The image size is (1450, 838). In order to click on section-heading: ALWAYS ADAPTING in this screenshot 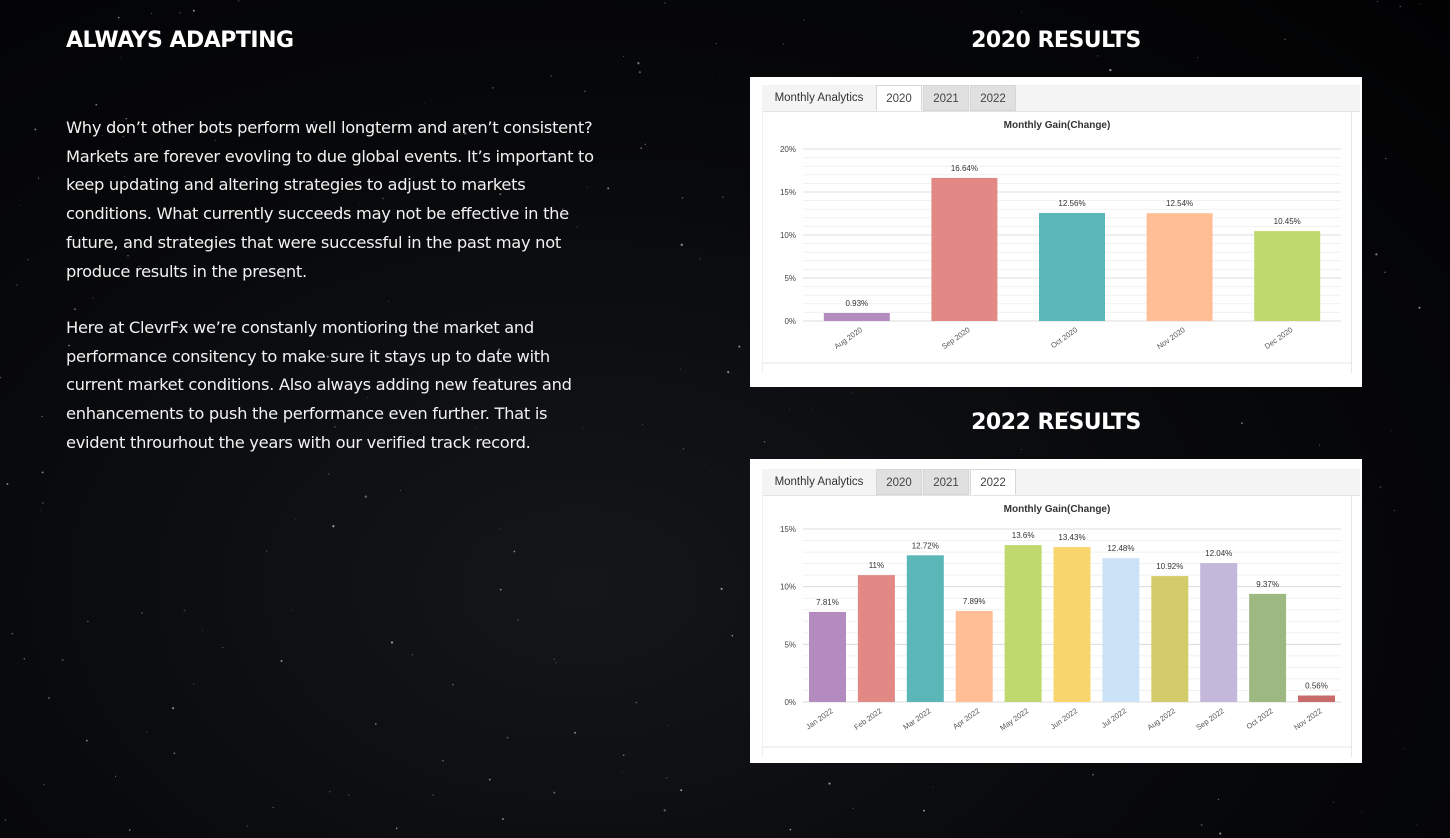, I will do `click(180, 40)`.